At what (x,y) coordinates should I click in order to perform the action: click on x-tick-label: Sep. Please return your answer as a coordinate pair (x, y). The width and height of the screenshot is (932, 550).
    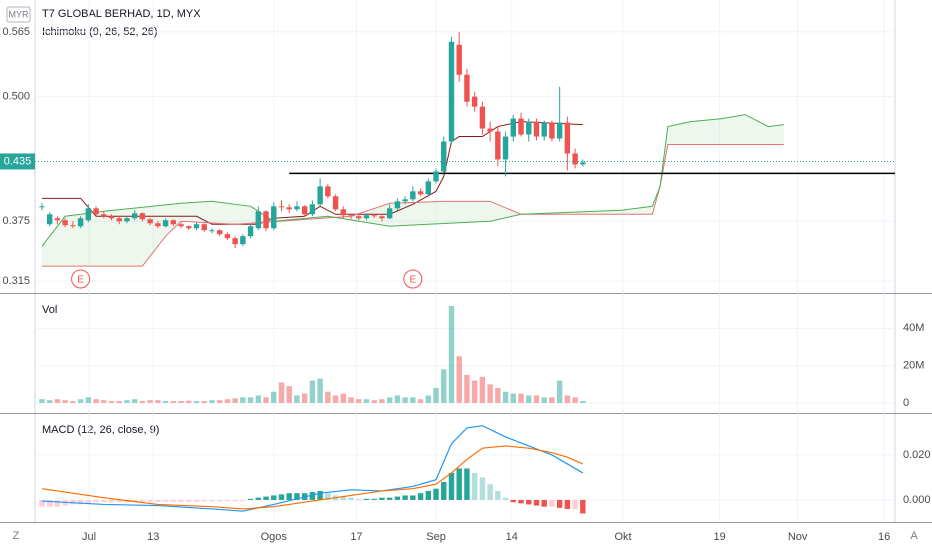
    Looking at the image, I should click on (436, 537).